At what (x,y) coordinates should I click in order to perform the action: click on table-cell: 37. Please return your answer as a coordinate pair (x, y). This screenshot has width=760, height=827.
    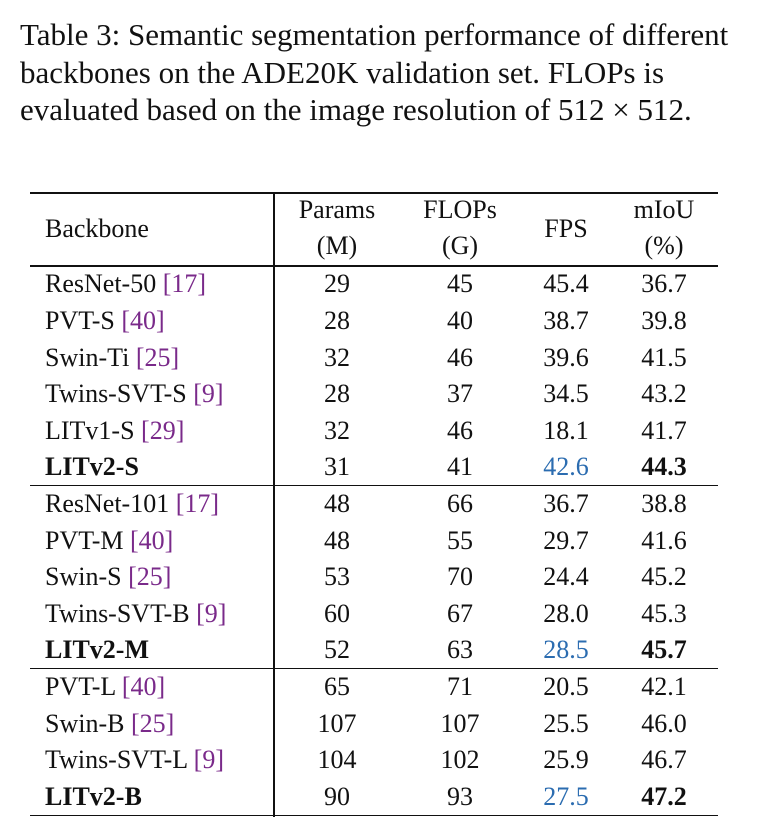
    Looking at the image, I should click on (460, 394).